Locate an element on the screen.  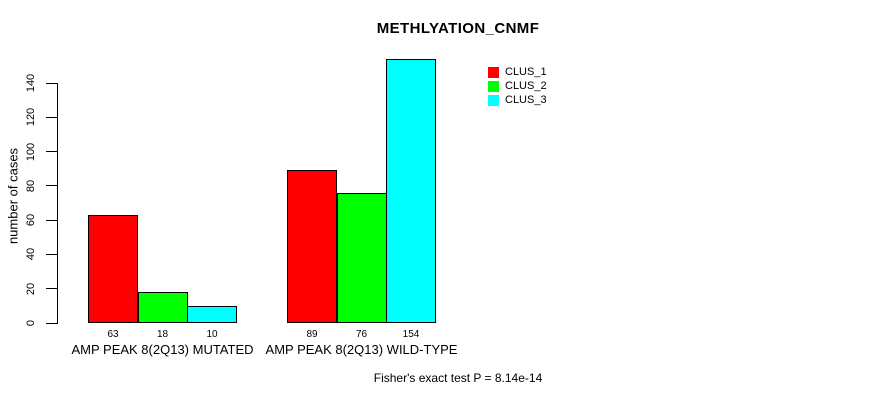
y-axis-tick-label: 60 is located at coordinates (31, 220).